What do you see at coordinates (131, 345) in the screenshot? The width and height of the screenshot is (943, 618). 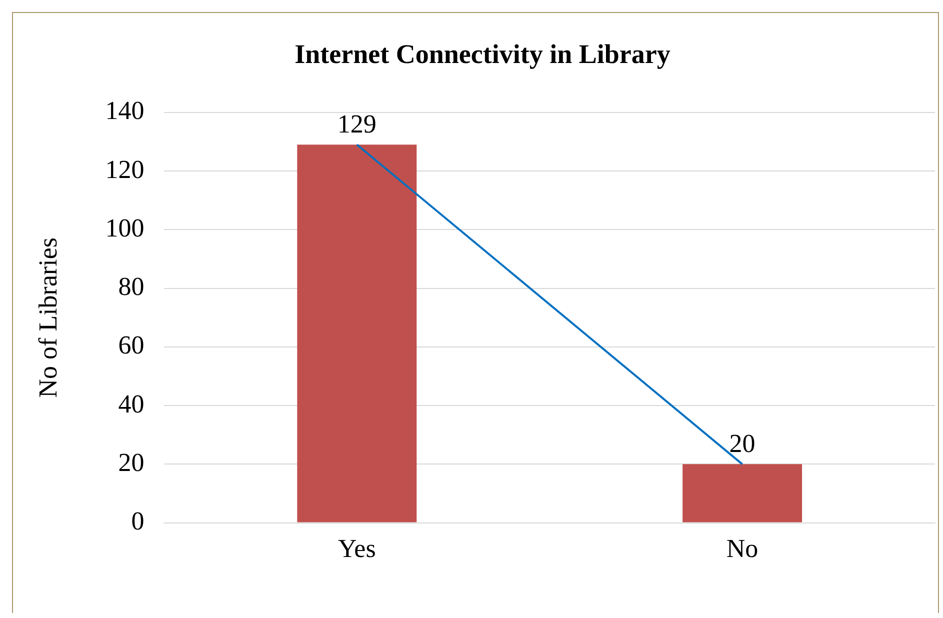 I see `y-tick-label: 60` at bounding box center [131, 345].